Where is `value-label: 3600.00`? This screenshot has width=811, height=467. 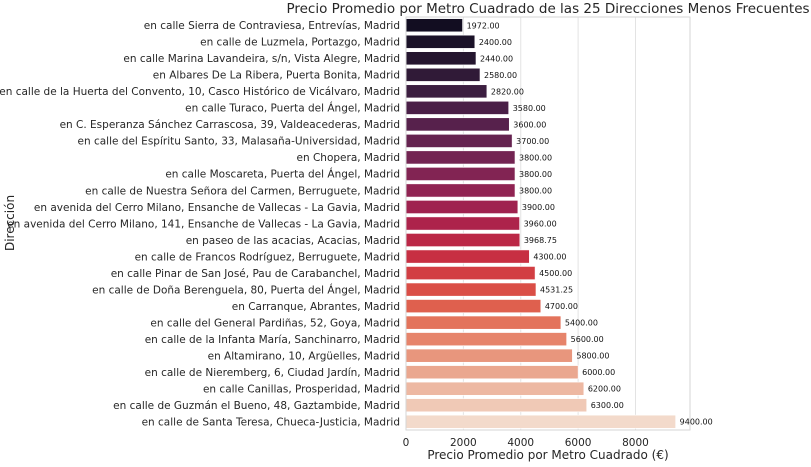
value-label: 3600.00 is located at coordinates (529, 124).